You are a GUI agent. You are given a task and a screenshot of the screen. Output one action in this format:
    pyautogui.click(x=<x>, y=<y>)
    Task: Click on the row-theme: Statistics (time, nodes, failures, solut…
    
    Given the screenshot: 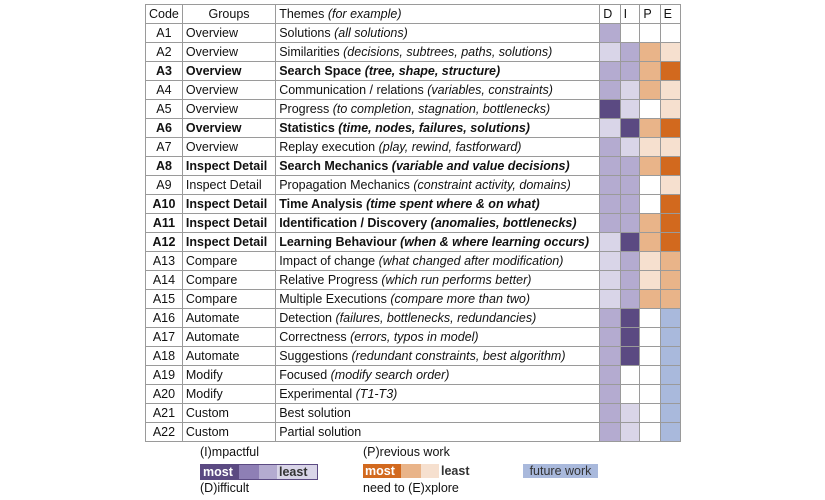 What is the action you would take?
    pyautogui.click(x=438, y=128)
    